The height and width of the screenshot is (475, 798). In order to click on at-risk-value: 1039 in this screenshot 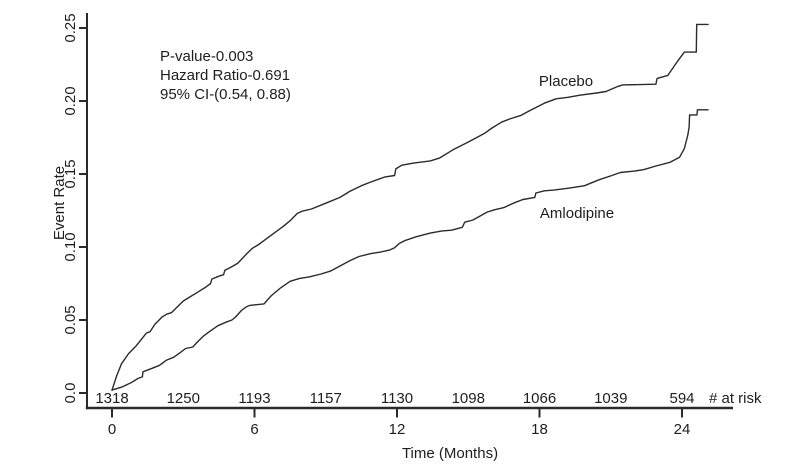, I will do `click(610, 398)`.